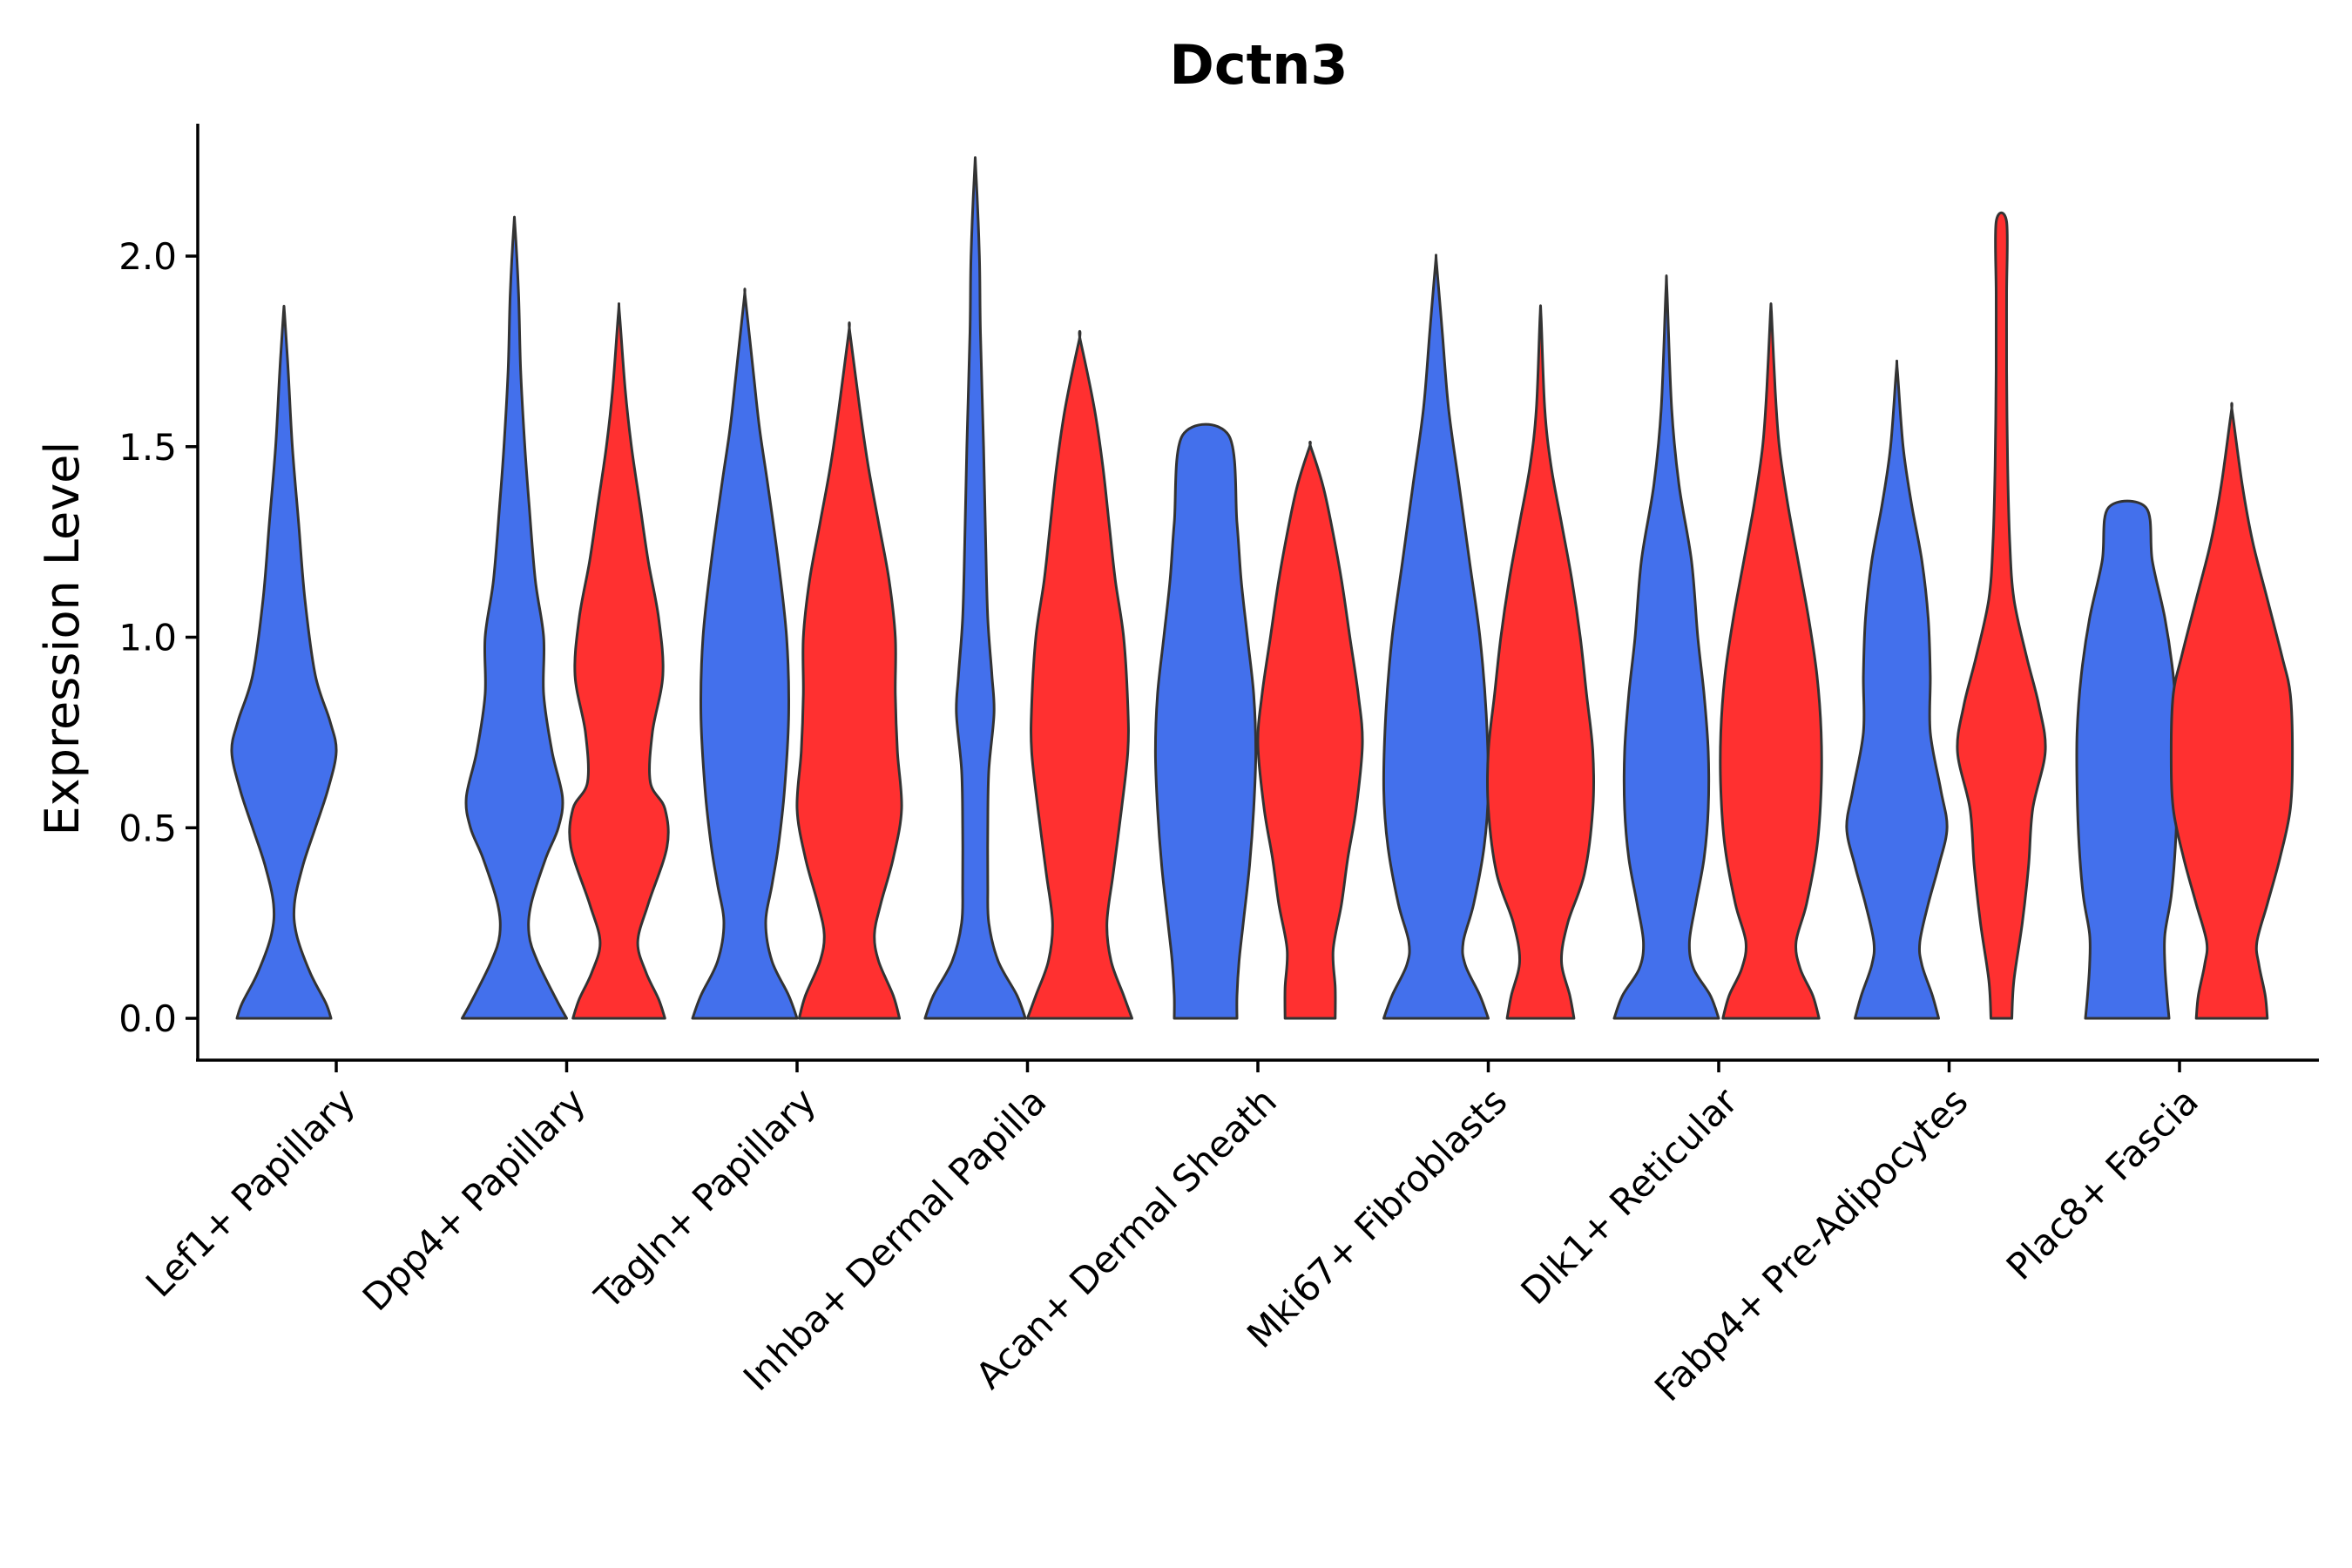 This screenshot has width=2352, height=1568. Describe the element at coordinates (147, 1018) in the screenshot. I see `y-tick-label: 0.0` at that location.